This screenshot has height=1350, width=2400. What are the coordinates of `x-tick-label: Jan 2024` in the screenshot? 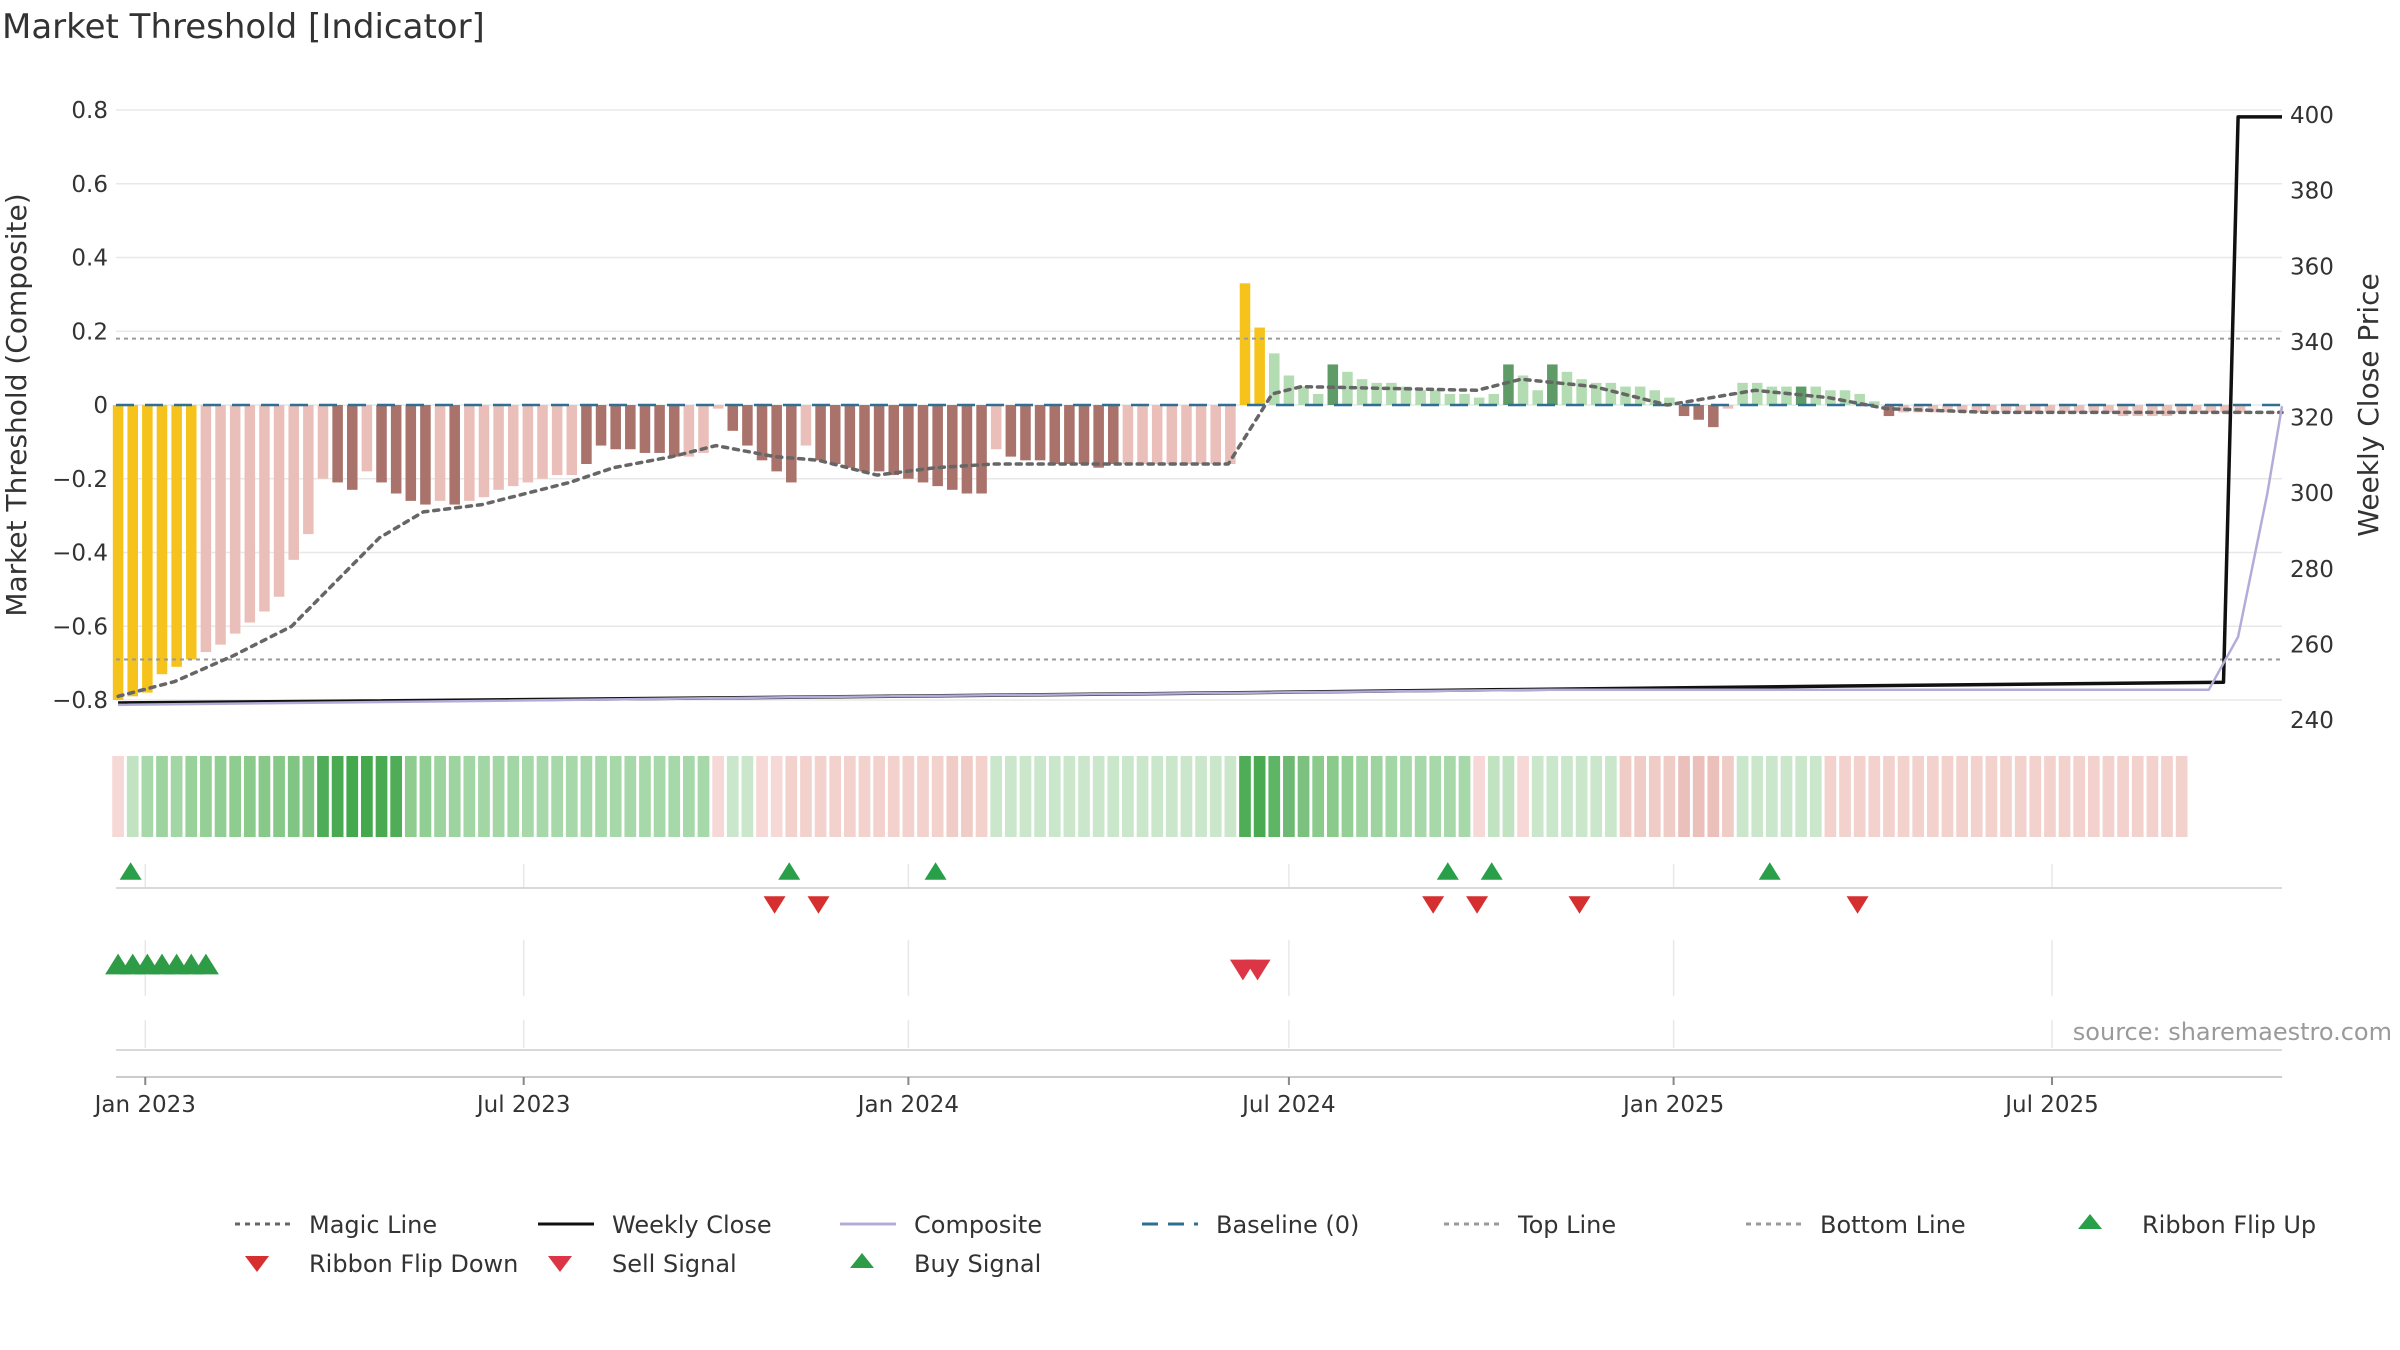 It's located at (907, 1105).